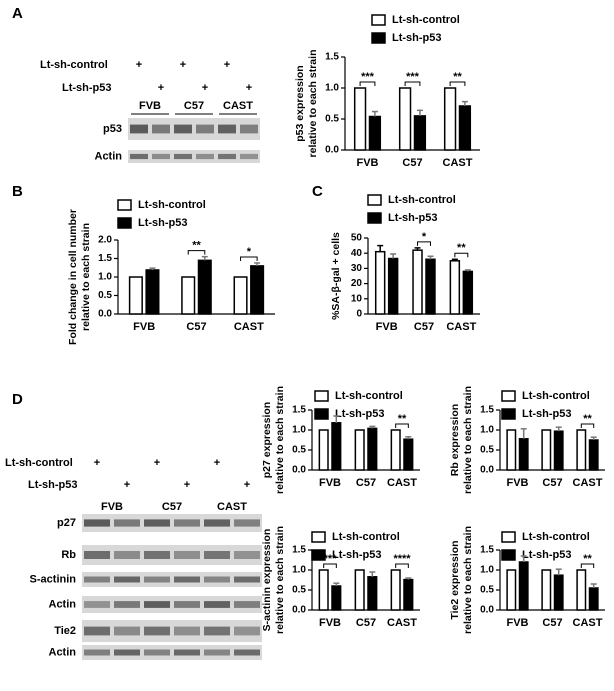 Image resolution: width=614 pixels, height=691 pixels. I want to click on y-axis-label: Rb expression, so click(455, 440).